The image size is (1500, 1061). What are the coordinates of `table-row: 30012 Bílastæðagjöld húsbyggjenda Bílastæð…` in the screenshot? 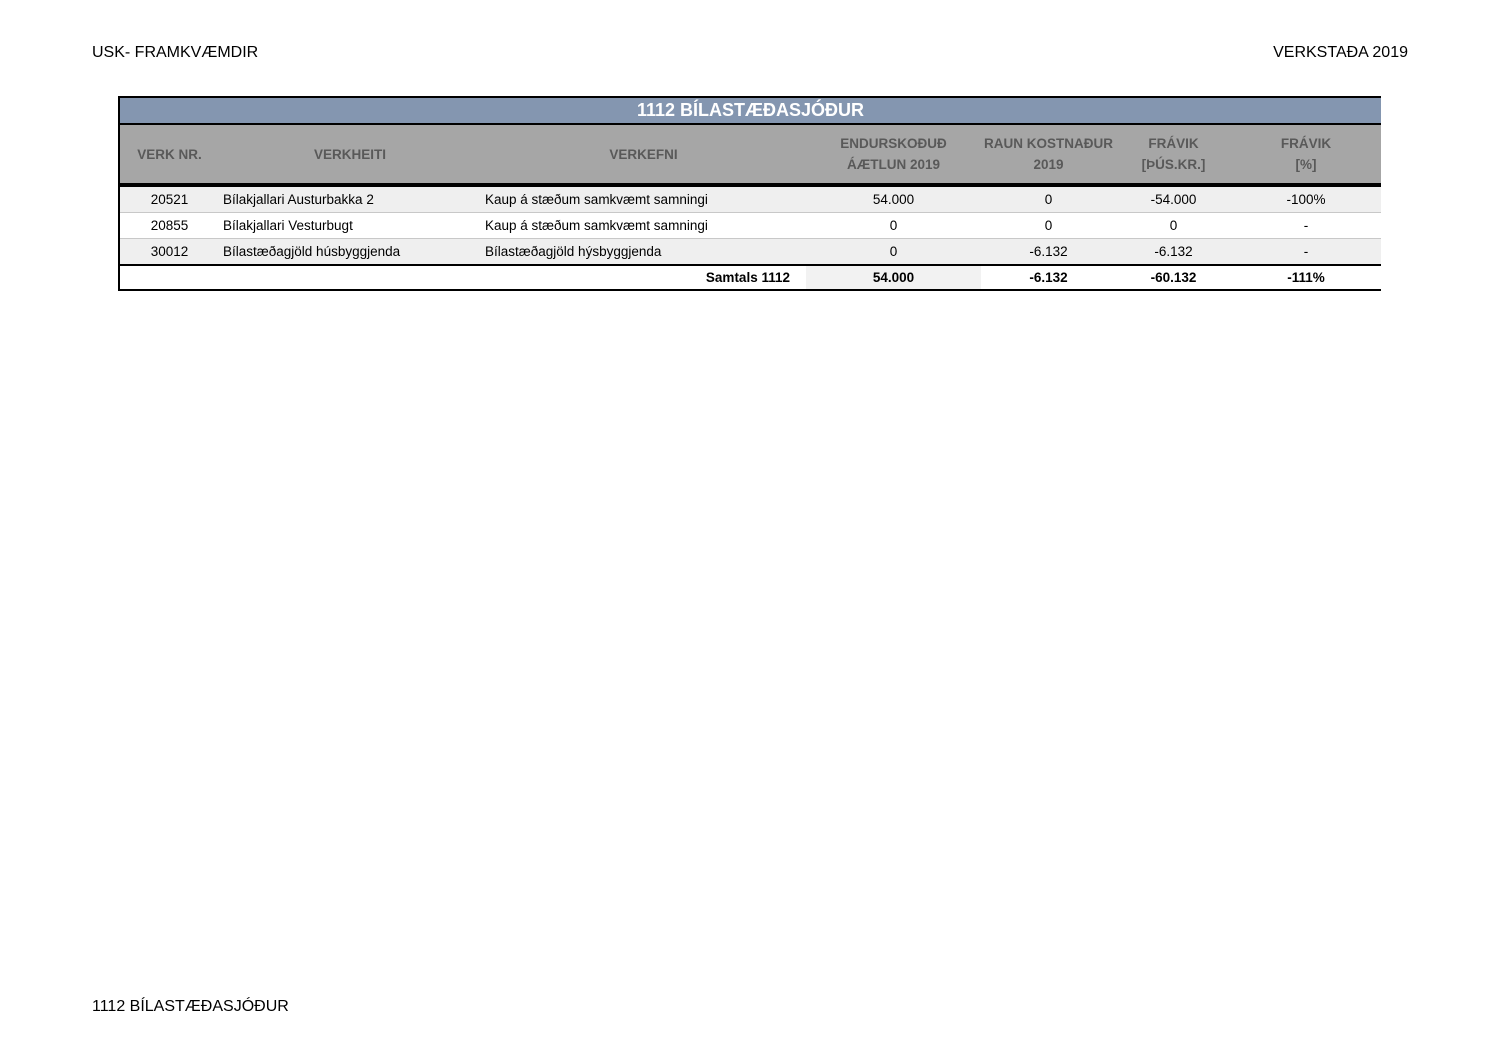 It's located at (750, 252).